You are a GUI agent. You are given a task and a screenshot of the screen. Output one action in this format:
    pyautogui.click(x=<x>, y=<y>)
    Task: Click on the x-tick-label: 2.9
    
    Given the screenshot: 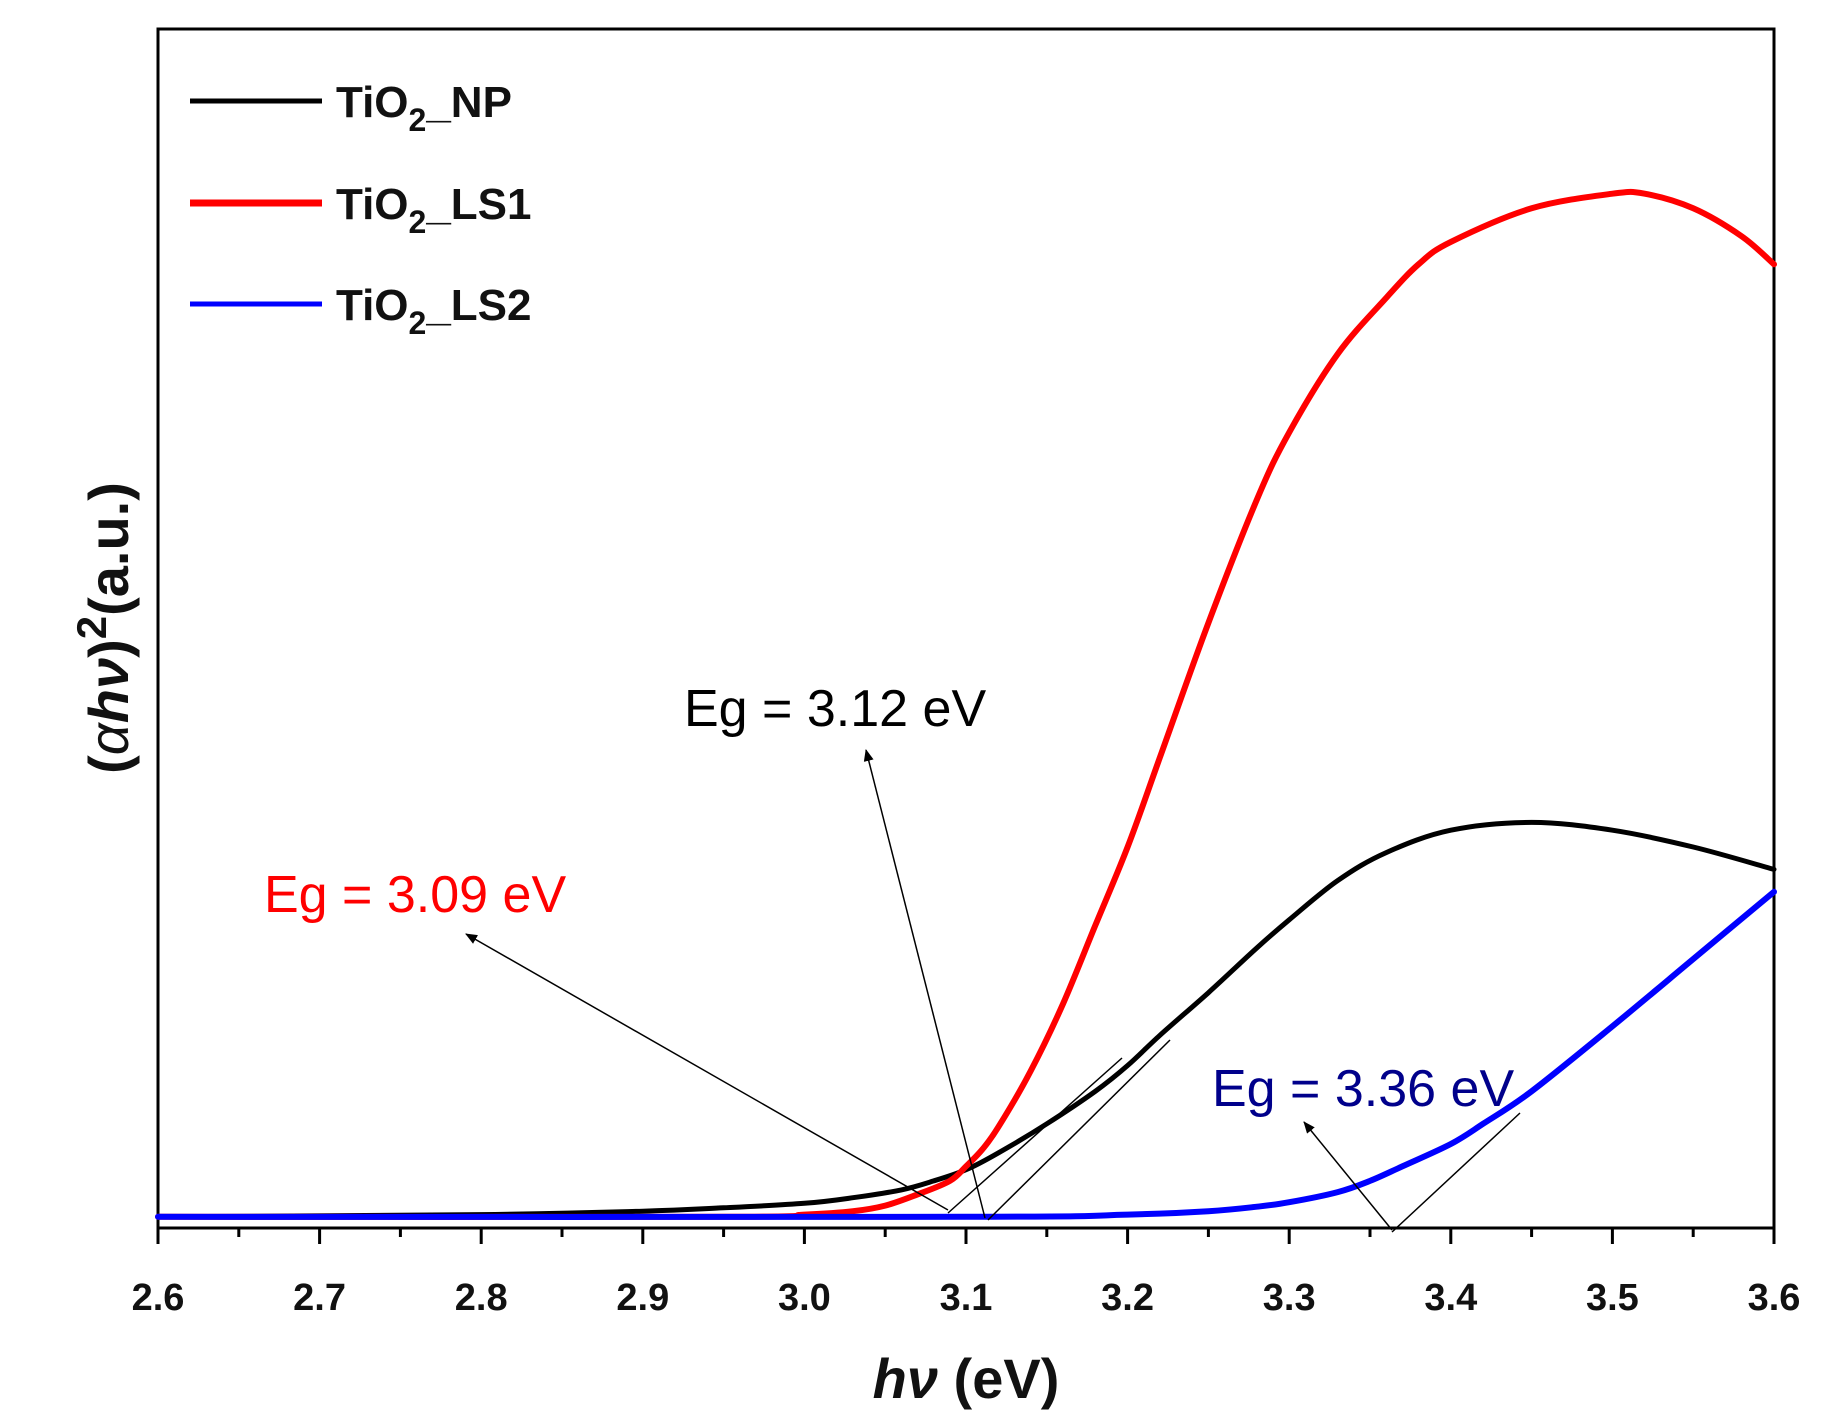 What is the action you would take?
    pyautogui.click(x=642, y=1298)
    